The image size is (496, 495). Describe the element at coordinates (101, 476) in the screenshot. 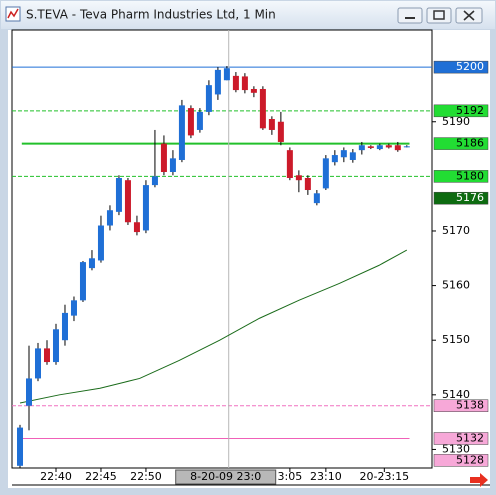

I see `x-tick-label: 22:45` at that location.